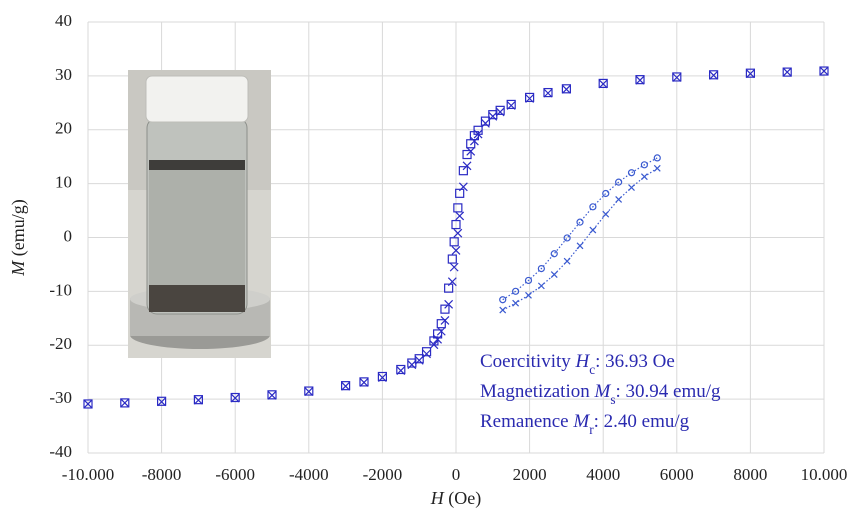  I want to click on x-tick-label: -6000, so click(235, 474).